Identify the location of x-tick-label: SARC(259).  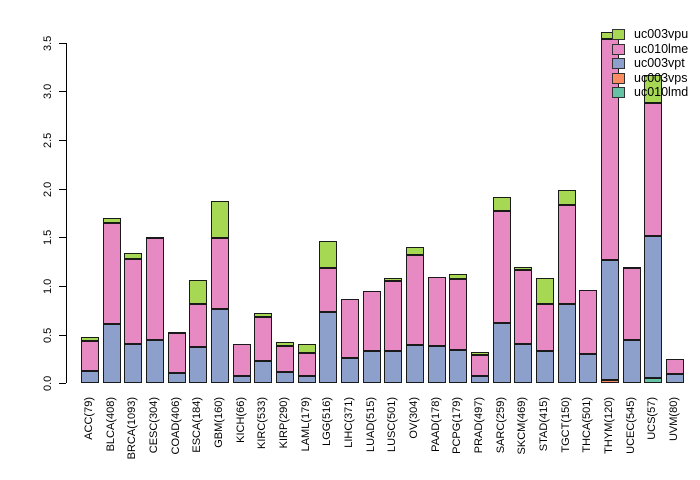
(500, 425).